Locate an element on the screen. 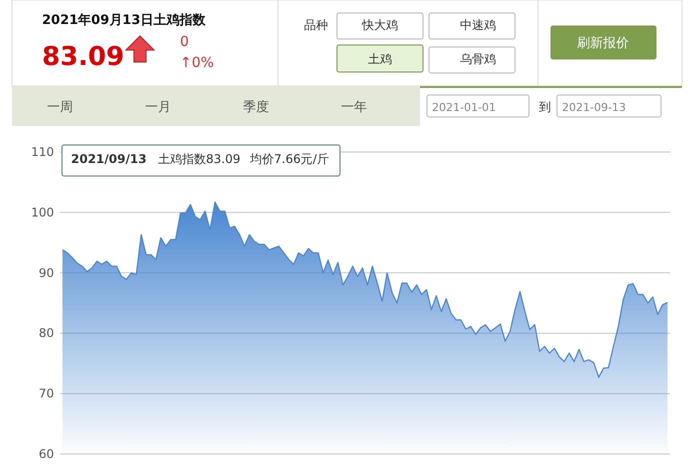 This screenshot has height=474, width=688. text: 快大鸡 is located at coordinates (379, 25).